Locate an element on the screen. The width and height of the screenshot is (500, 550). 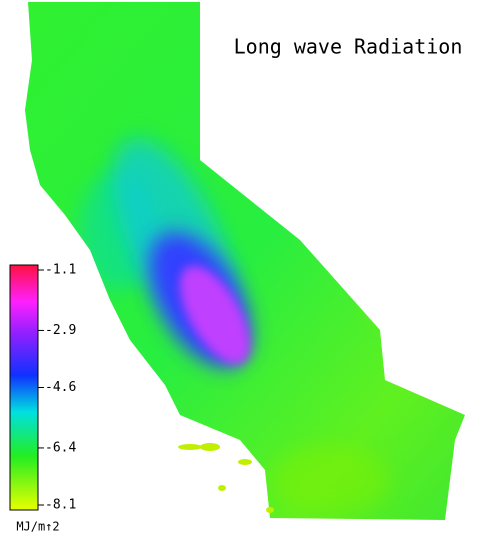
map-title: Long wave Radiation is located at coordinates (348, 47).